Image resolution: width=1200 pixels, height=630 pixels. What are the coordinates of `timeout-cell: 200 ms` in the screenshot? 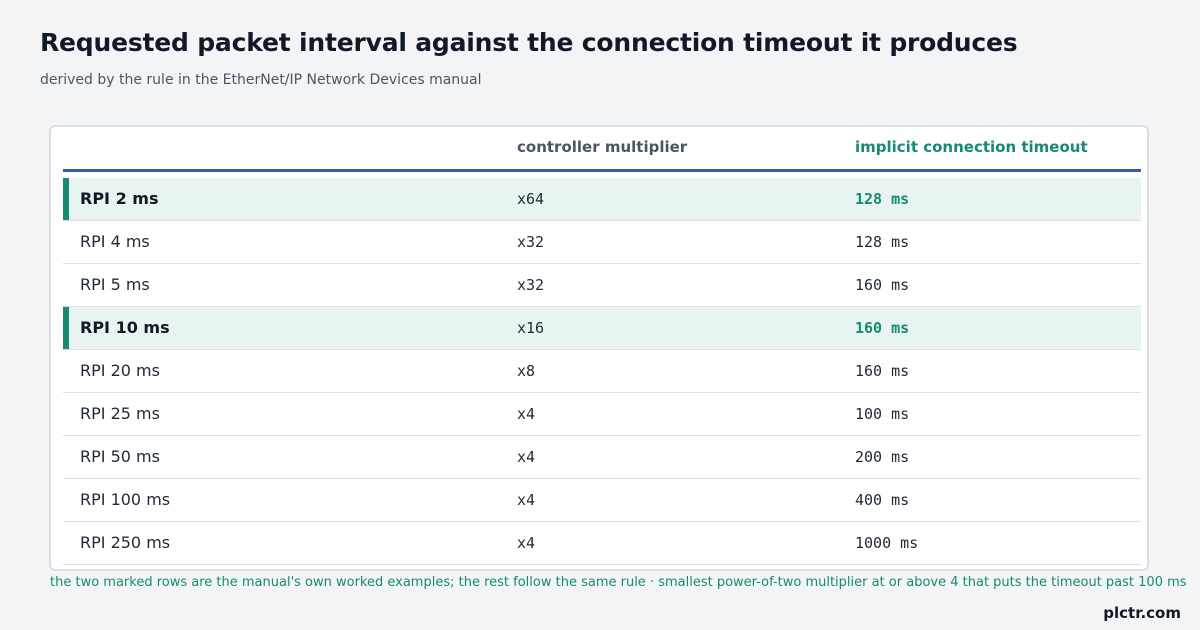 It's located at (882, 457).